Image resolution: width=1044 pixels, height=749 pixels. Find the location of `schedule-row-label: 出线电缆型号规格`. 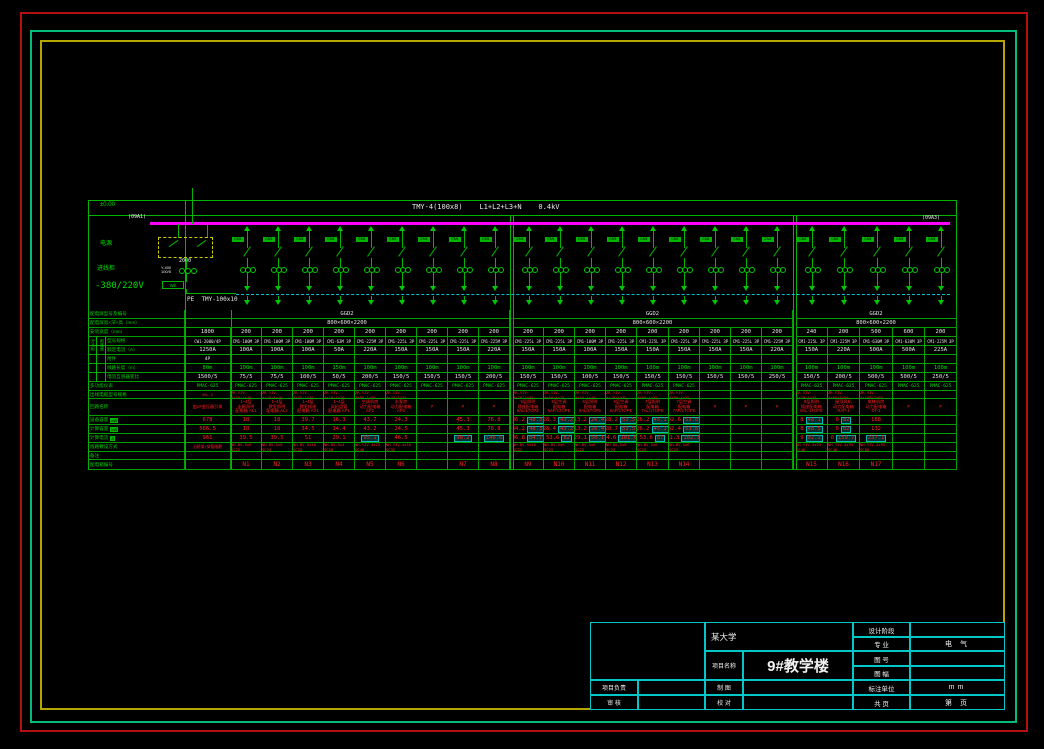

schedule-row-label: 出线电缆型号规格 is located at coordinates (136, 395).